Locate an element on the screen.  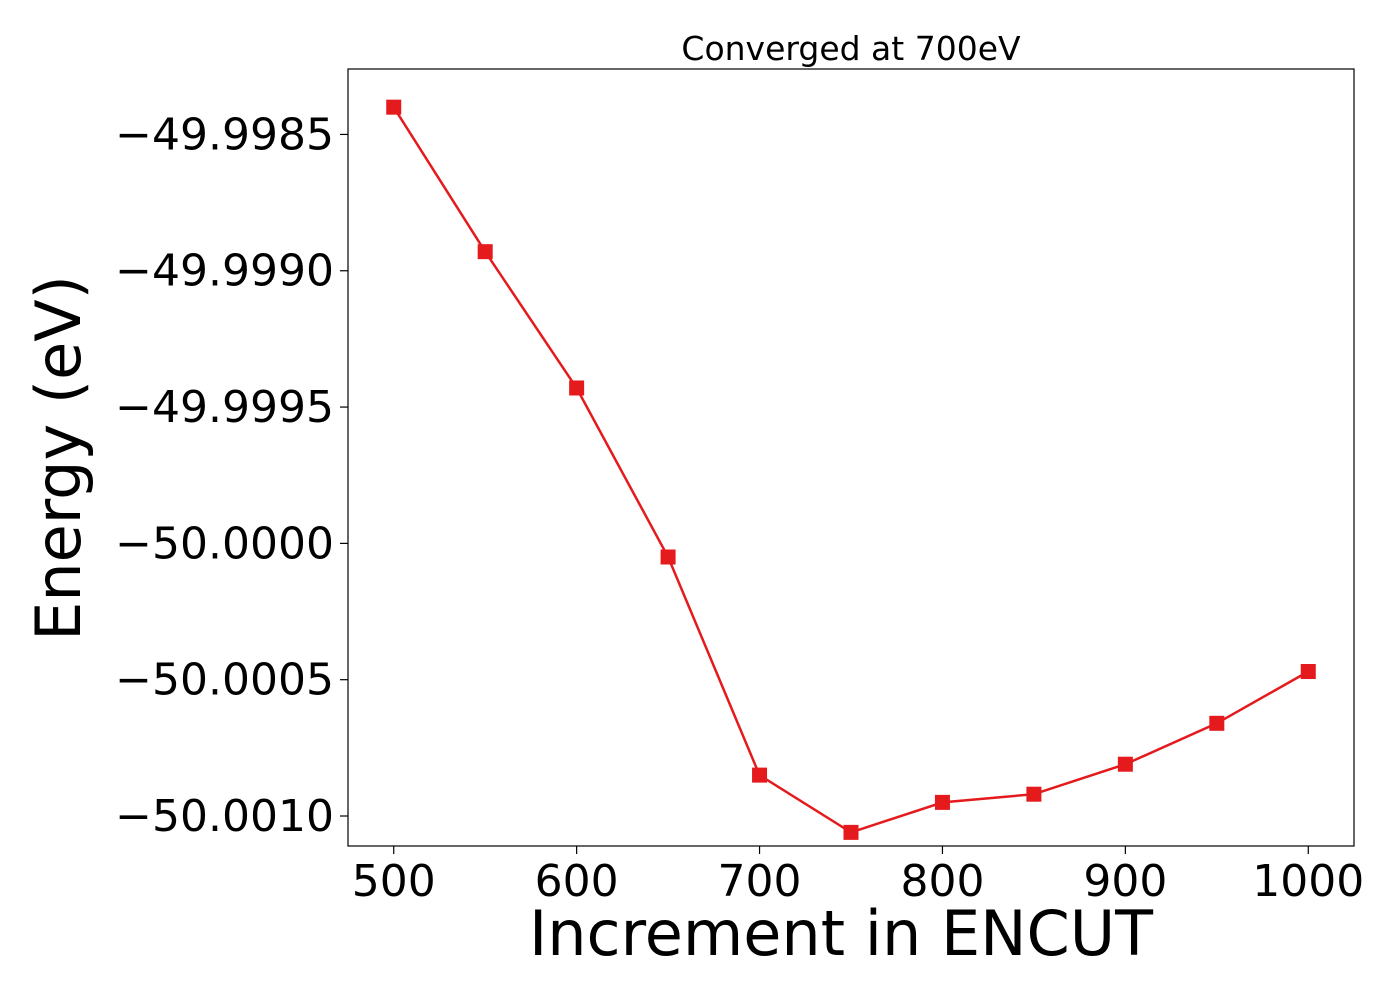
y-tick-label: −49.9990 is located at coordinates (224, 271).